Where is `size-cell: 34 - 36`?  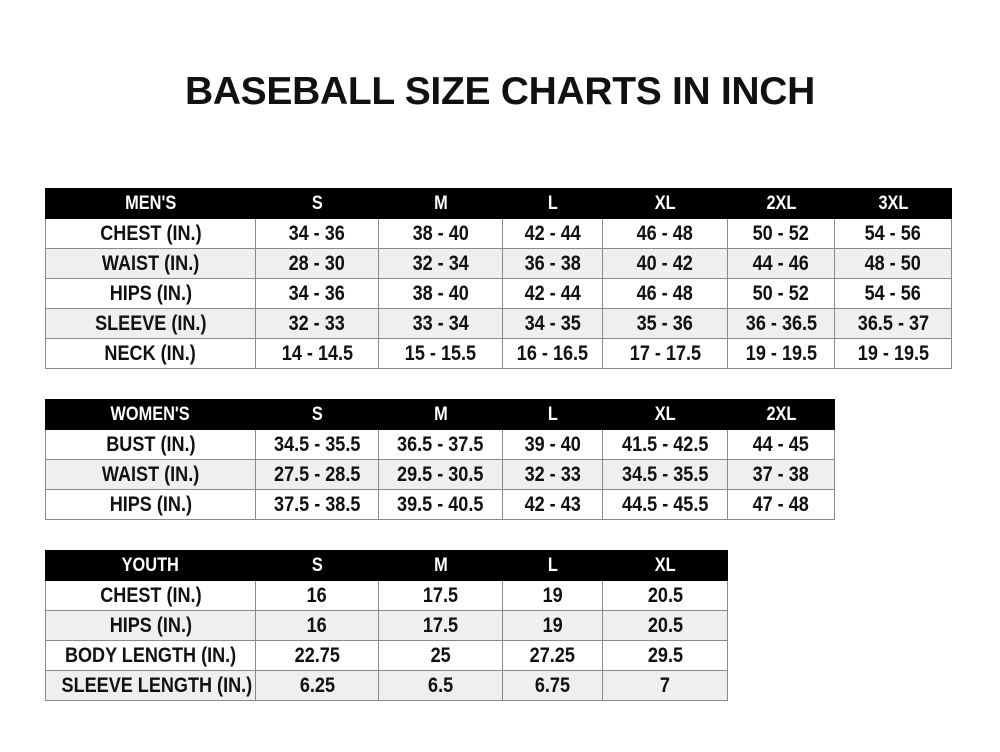
size-cell: 34 - 36 is located at coordinates (317, 233).